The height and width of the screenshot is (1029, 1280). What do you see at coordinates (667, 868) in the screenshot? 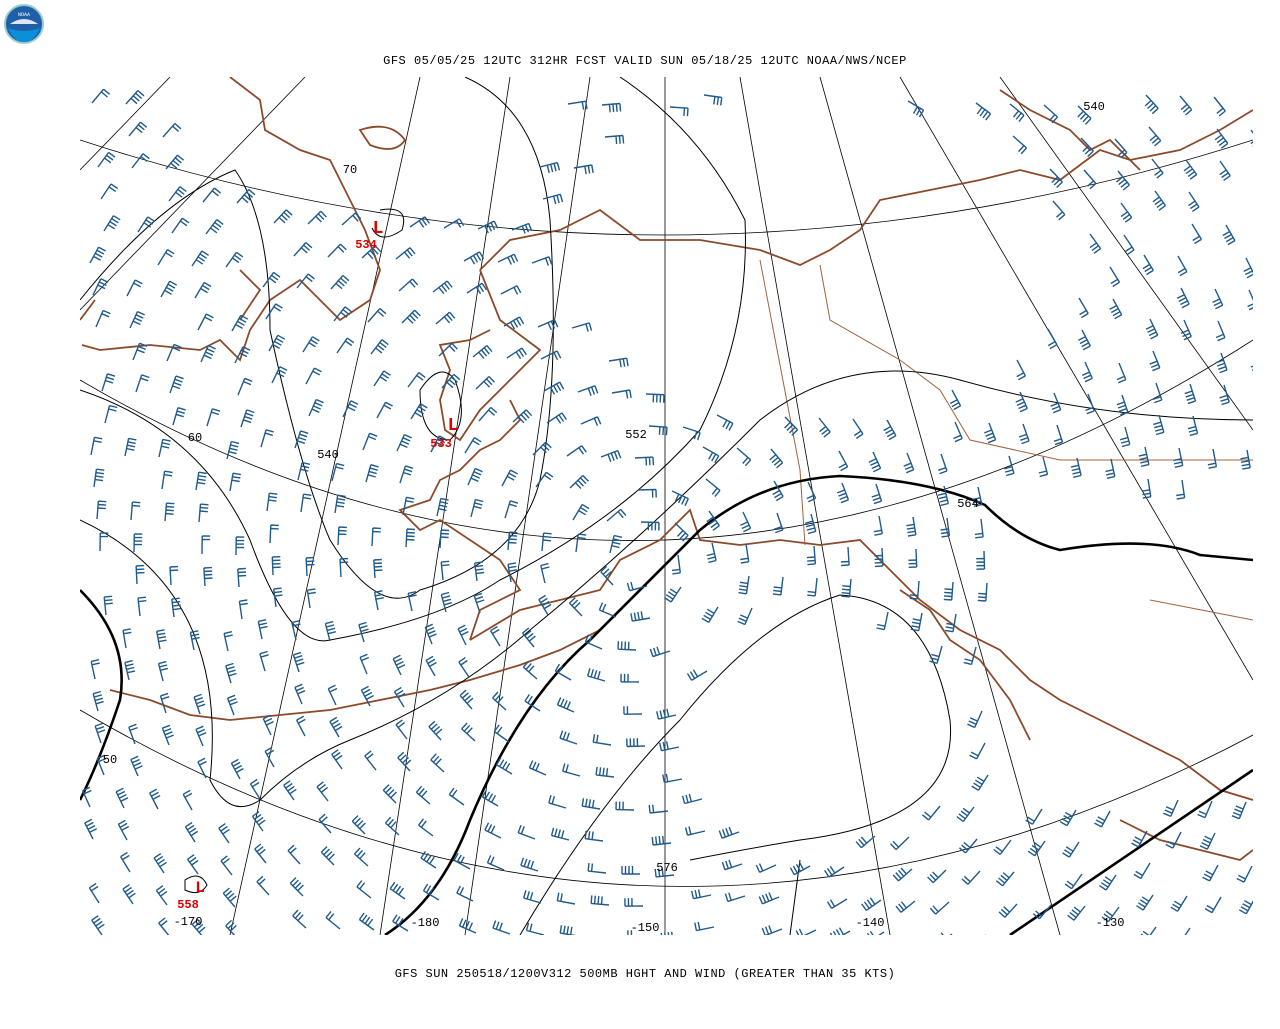
I see `contour-label: 576` at bounding box center [667, 868].